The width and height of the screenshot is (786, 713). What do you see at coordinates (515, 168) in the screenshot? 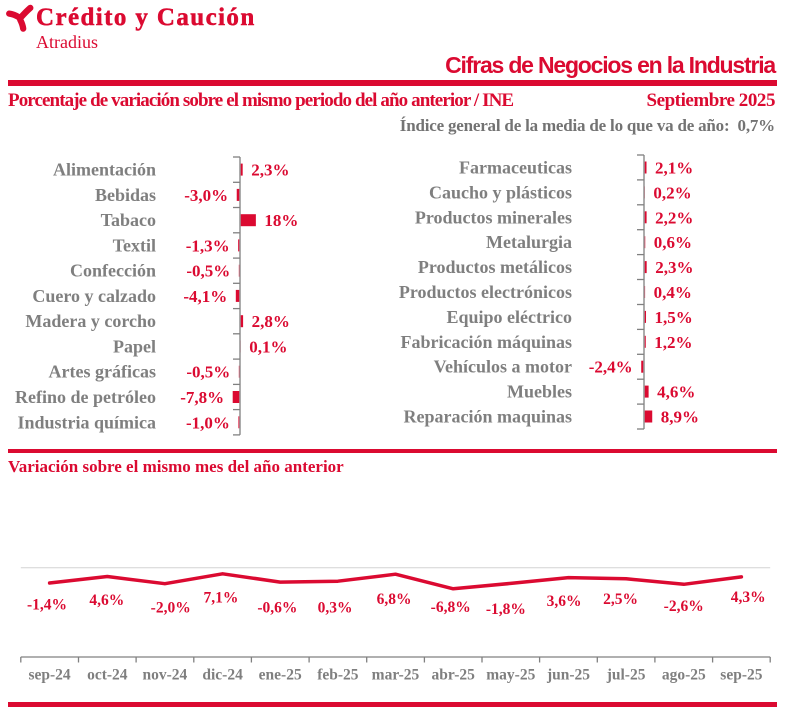
I see `svg-text: Farmaceuticas` at bounding box center [515, 168].